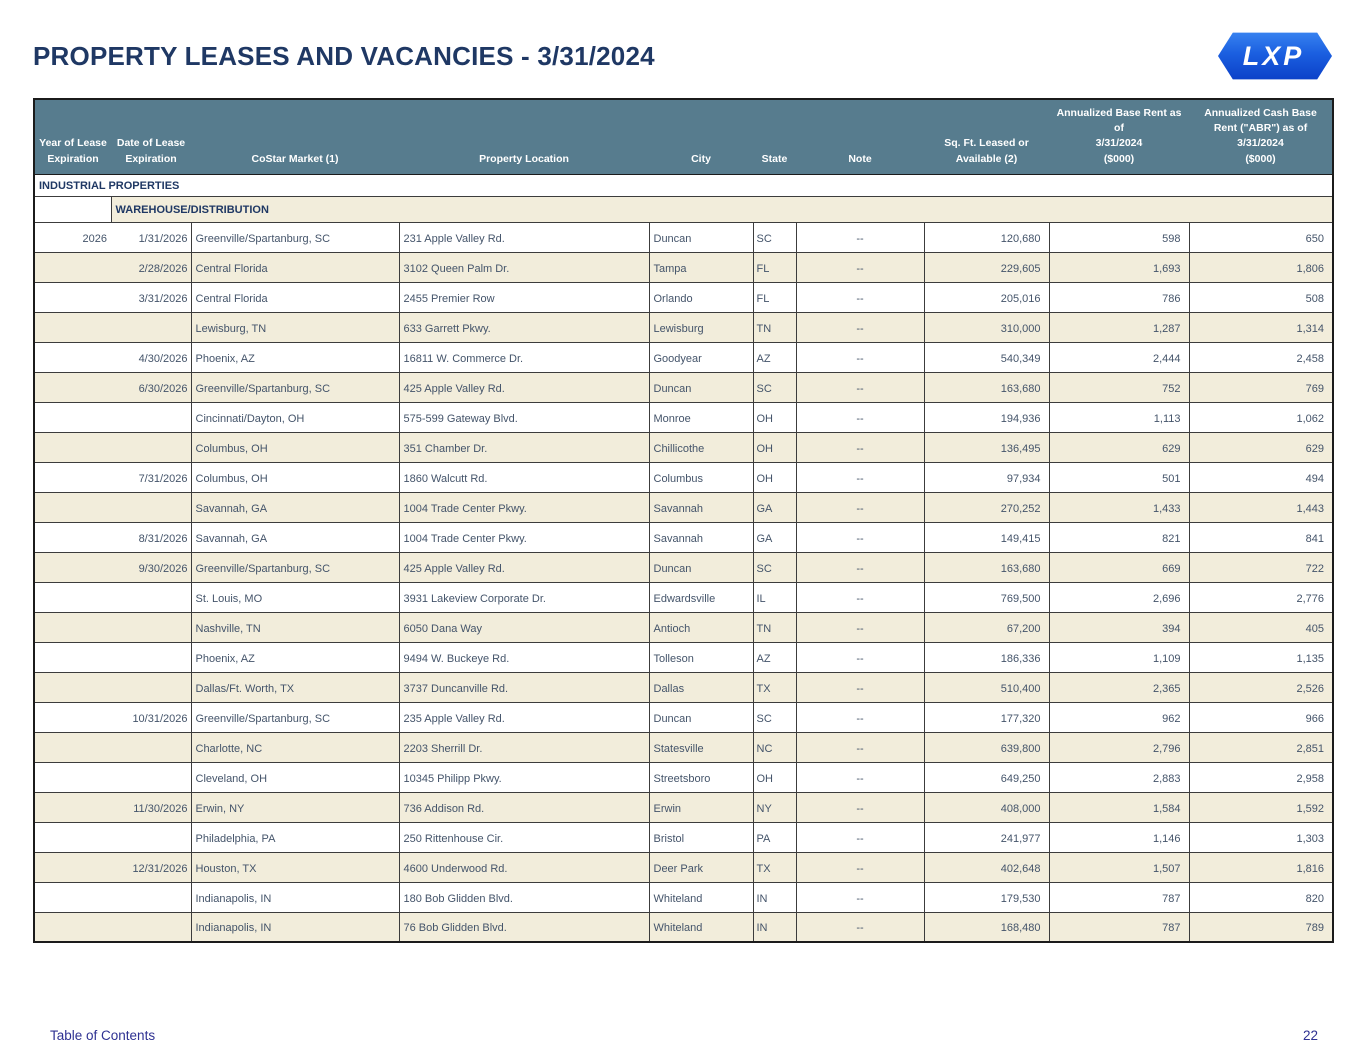 This screenshot has height=1055, width=1365. I want to click on sqft-cell: 769,500, so click(986, 597).